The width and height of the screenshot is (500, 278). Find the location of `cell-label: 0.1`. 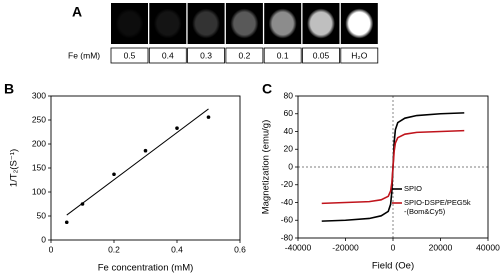

cell-label: 0.1 is located at coordinates (283, 55).